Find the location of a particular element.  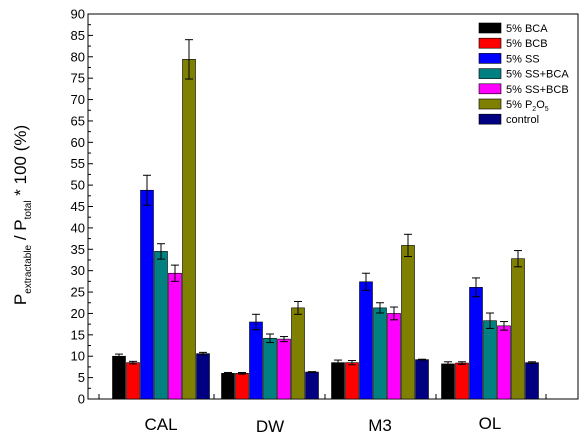

y-tick-label: 20 is located at coordinates (78, 313).